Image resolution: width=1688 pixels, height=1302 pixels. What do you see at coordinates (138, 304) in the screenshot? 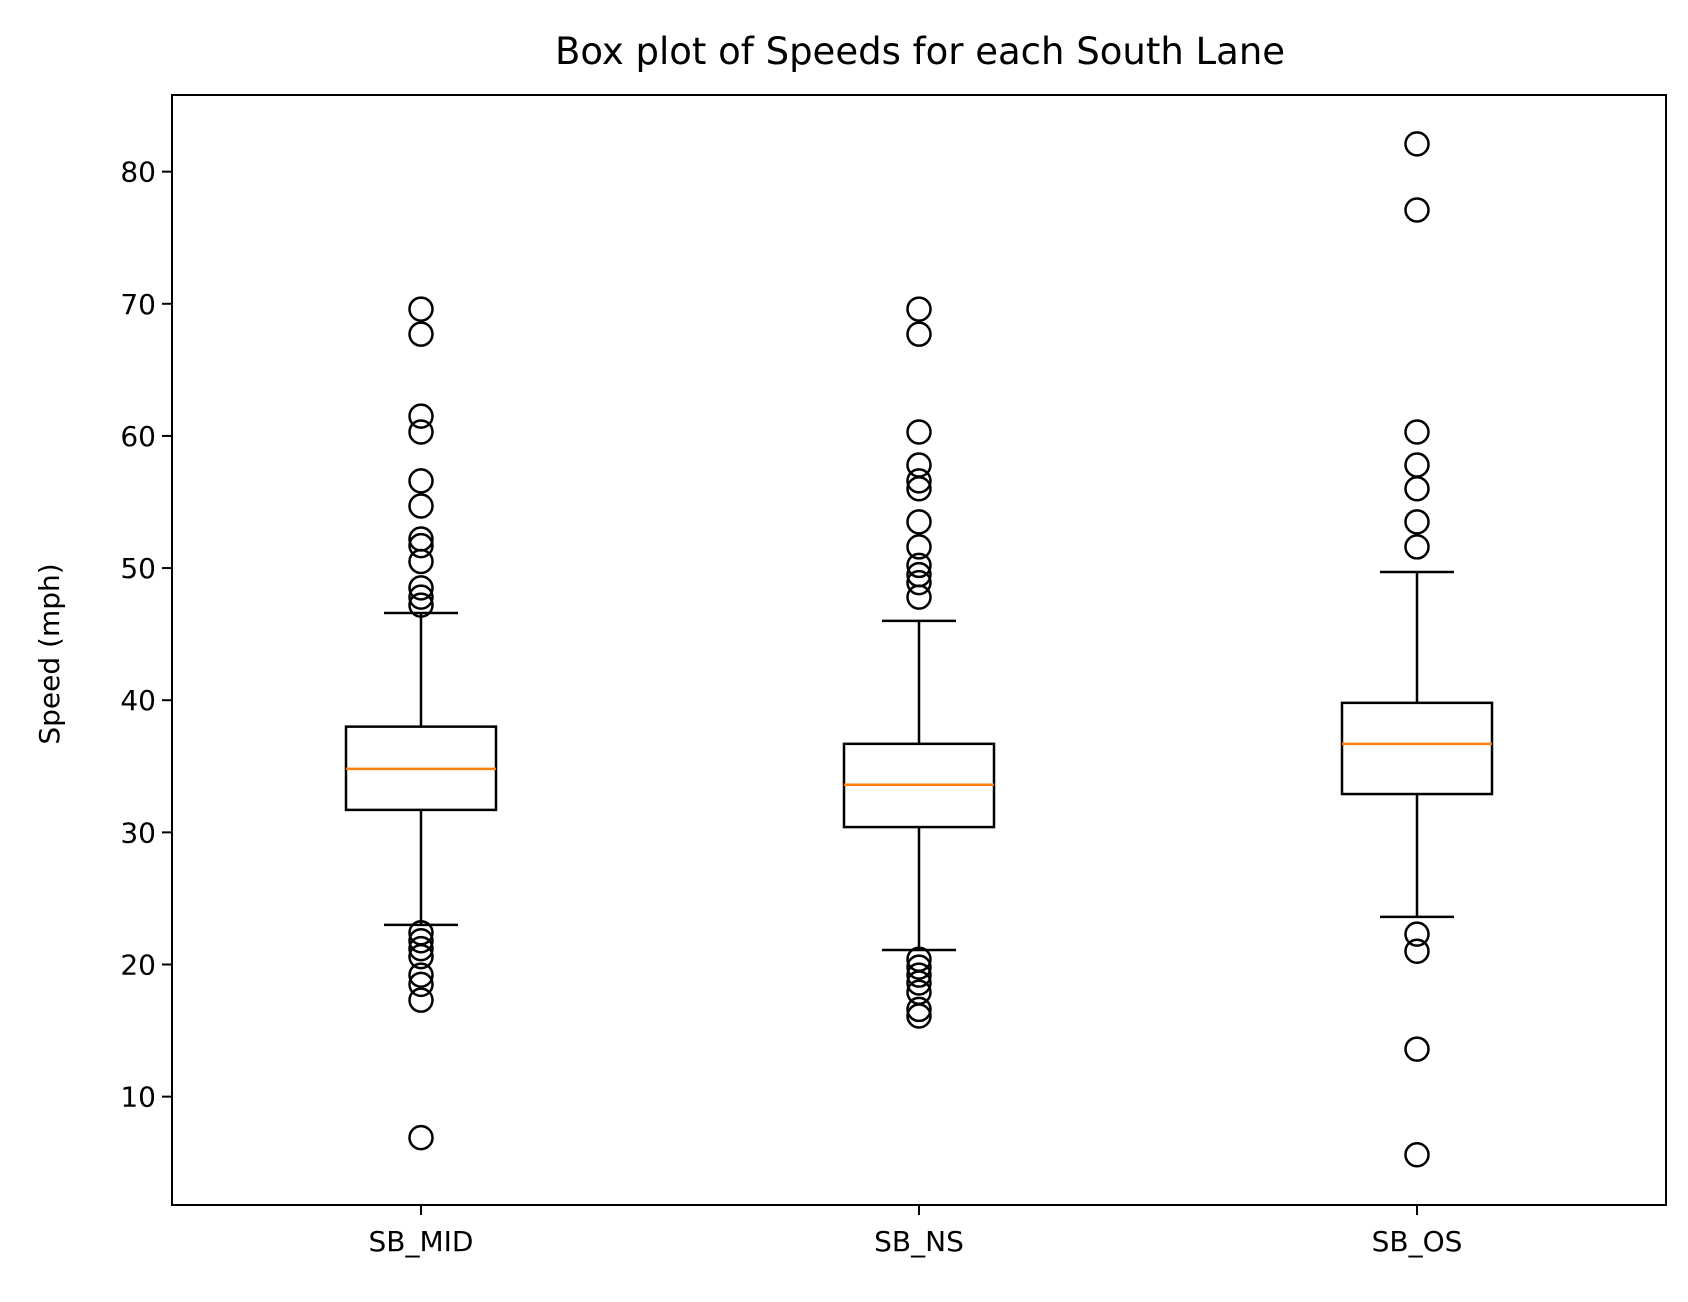
I see `y-tick-label: 70` at bounding box center [138, 304].